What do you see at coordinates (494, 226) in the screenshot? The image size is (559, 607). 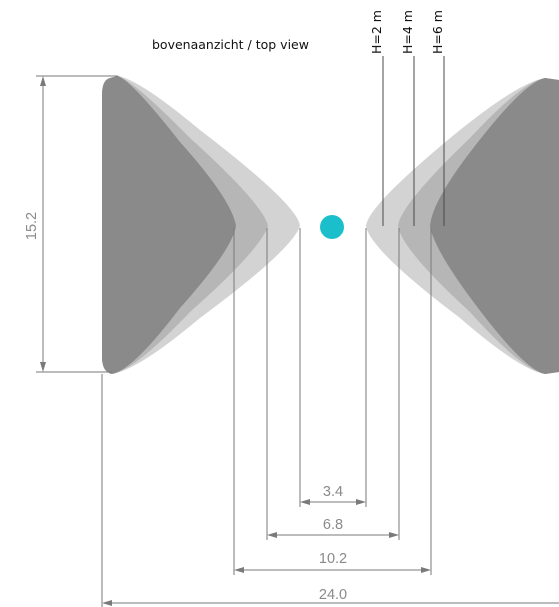 I see `right-zone-h6` at bounding box center [494, 226].